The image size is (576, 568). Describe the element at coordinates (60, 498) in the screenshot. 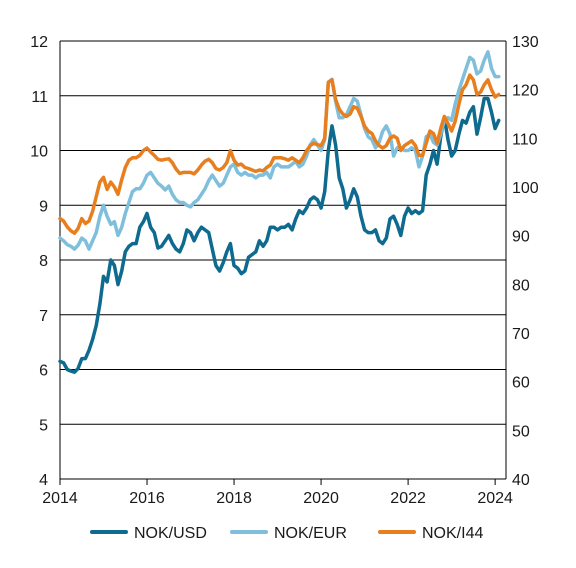

I see `x-tick-label: 2014` at that location.